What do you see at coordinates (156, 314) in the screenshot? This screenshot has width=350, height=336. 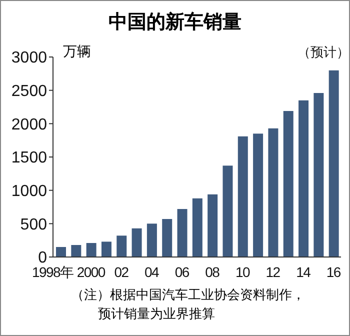 I see `text: 预计销量为业界推算` at bounding box center [156, 314].